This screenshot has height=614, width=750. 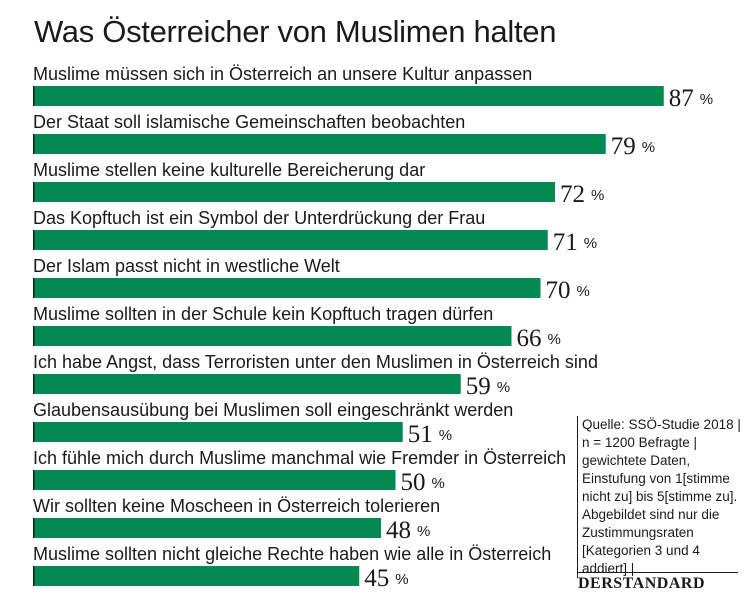 I want to click on source-note-line: gewichtete Daten,, so click(x=636, y=460).